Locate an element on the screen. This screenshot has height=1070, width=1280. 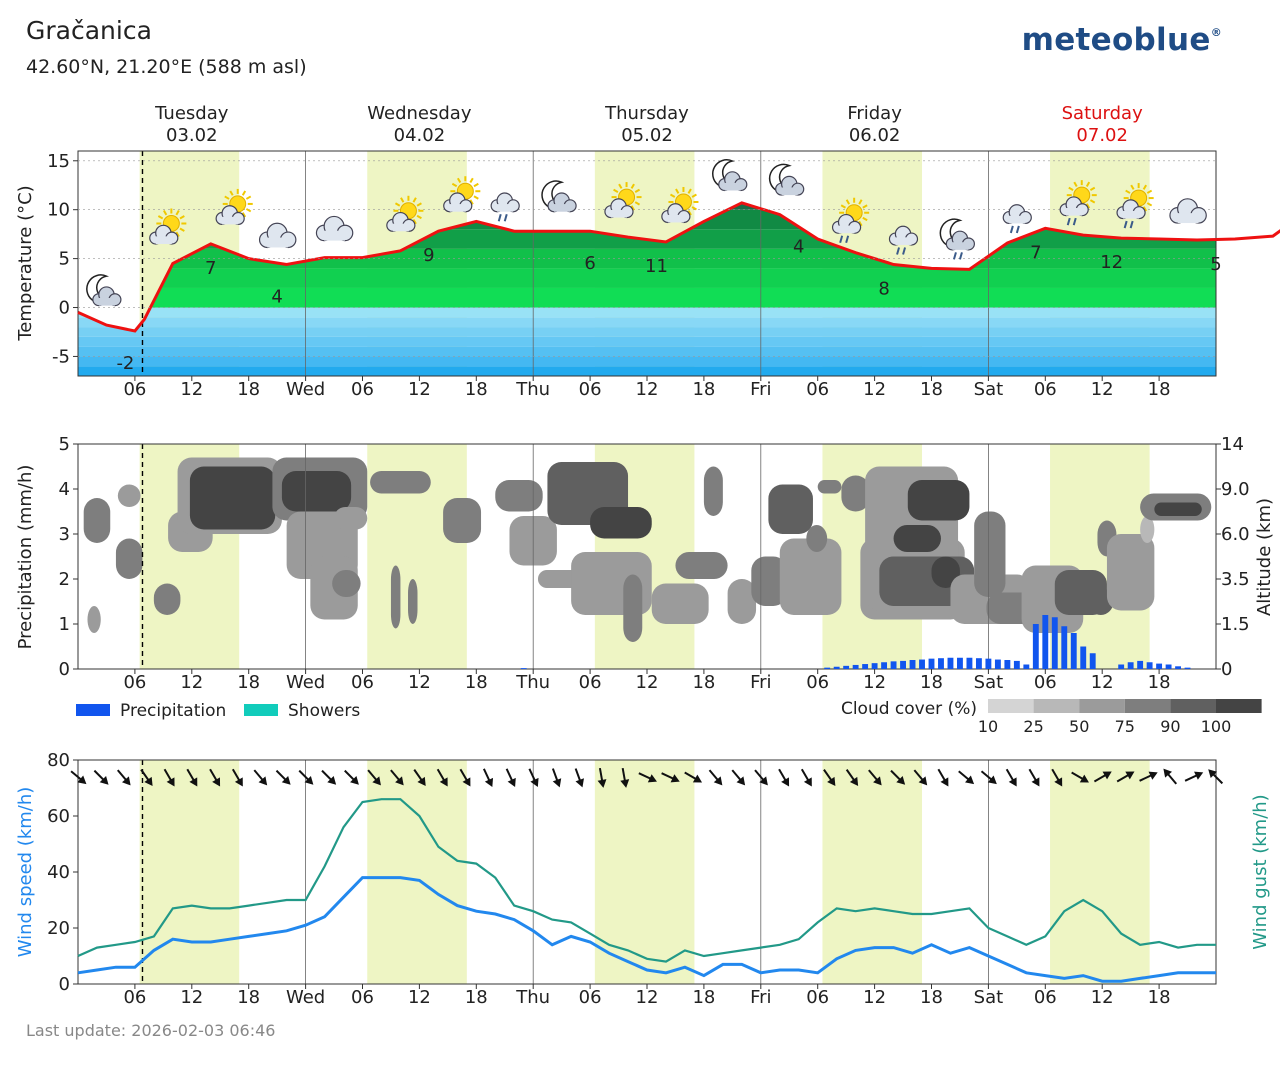
temperature-label: 9 is located at coordinates (428, 255).